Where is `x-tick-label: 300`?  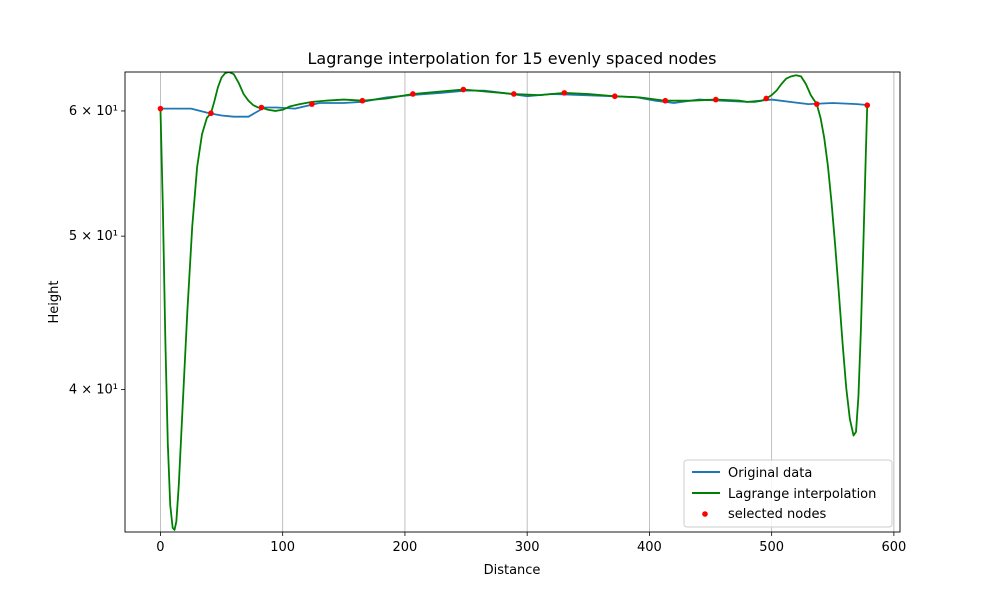 x-tick-label: 300 is located at coordinates (527, 547).